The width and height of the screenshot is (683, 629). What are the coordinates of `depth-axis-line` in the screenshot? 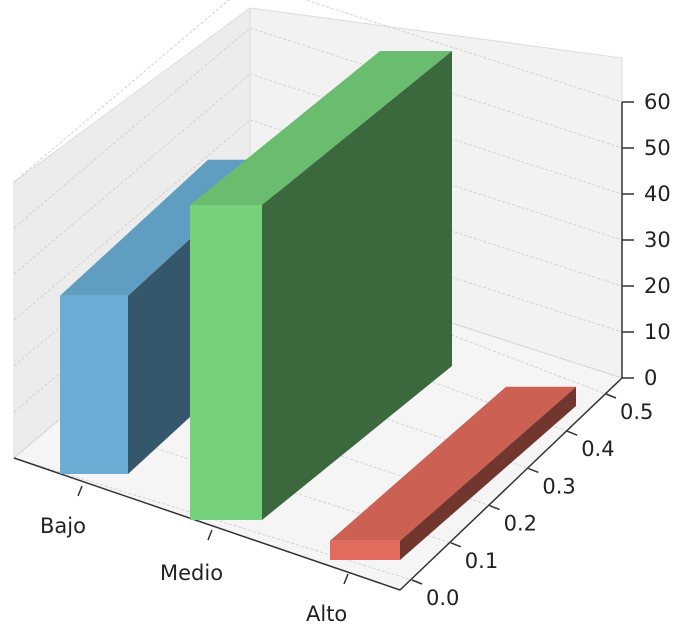 It's located at (511, 484).